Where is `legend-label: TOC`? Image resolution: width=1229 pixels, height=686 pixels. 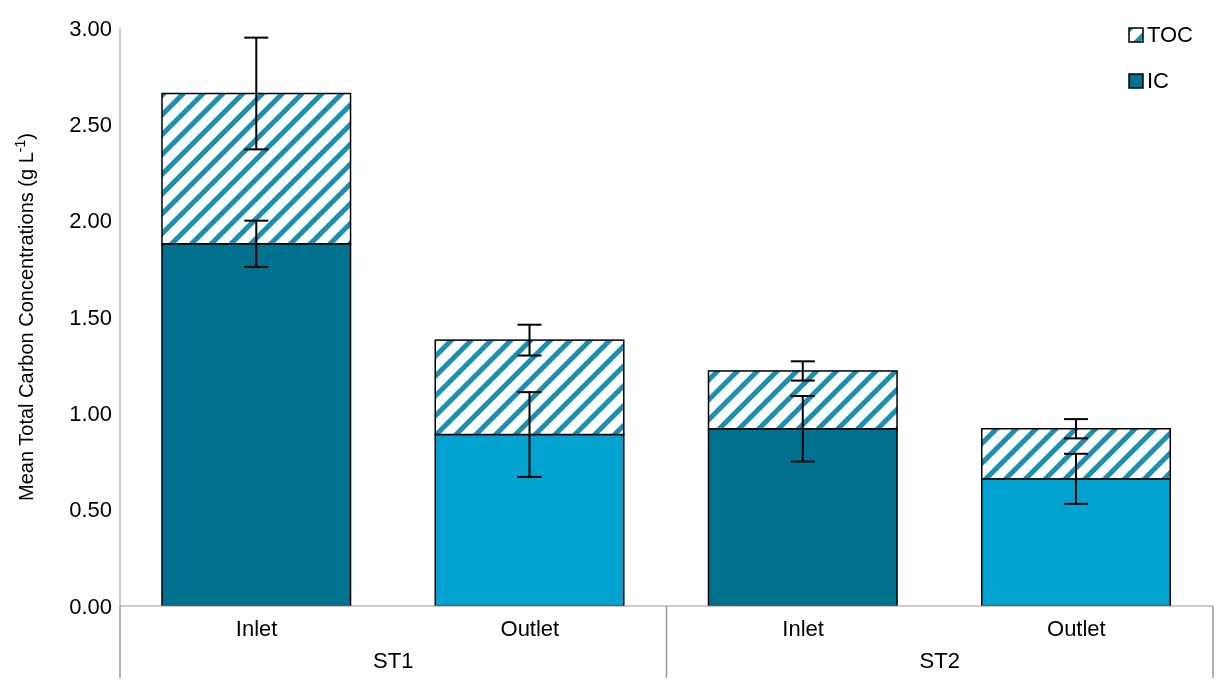 legend-label: TOC is located at coordinates (1169, 35).